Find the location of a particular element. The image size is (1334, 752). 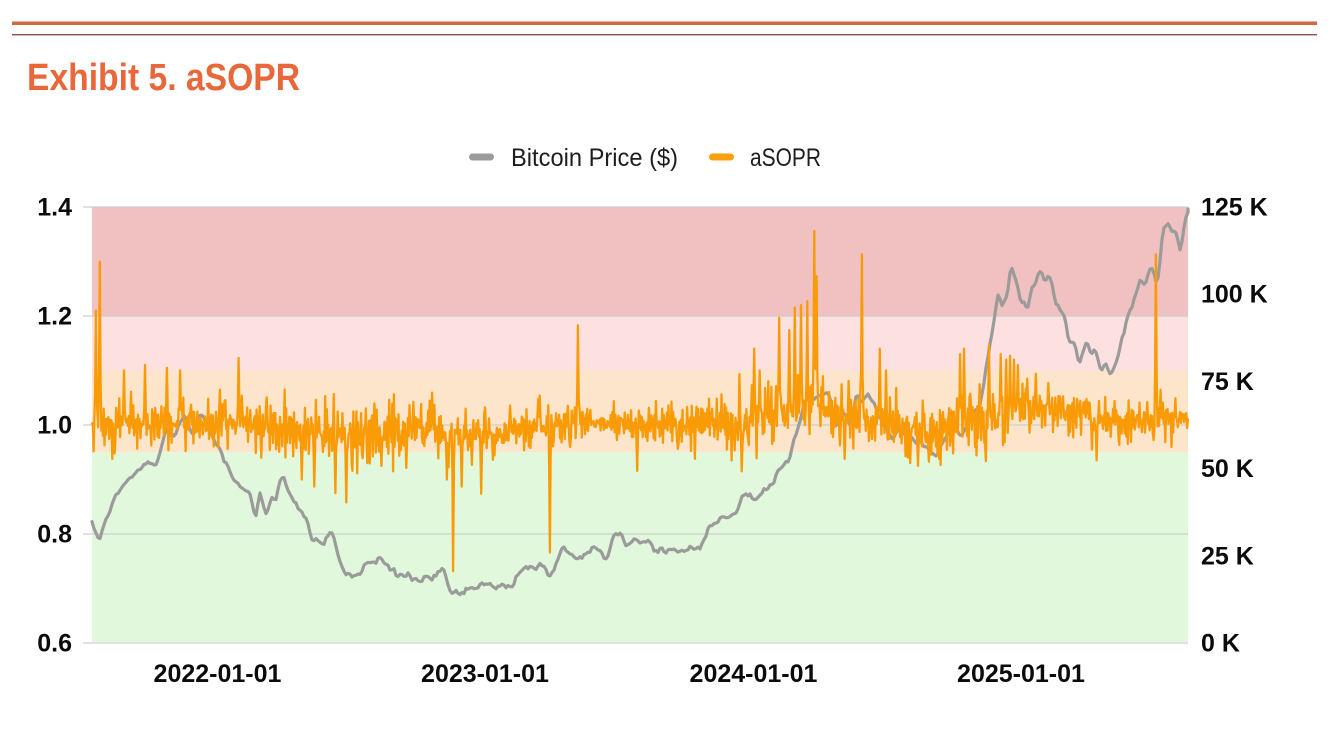

svg-text: 75 K is located at coordinates (1227, 382).